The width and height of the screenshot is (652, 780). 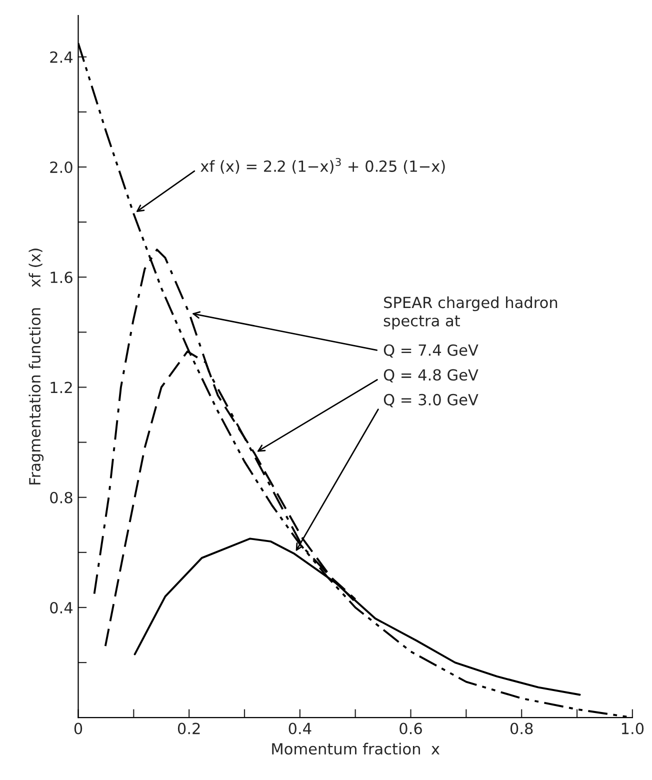 I want to click on annotation: xf (x) = 2.2 (1−x)$^{3}$ + 0.25 (1−x), so click(x=322, y=166).